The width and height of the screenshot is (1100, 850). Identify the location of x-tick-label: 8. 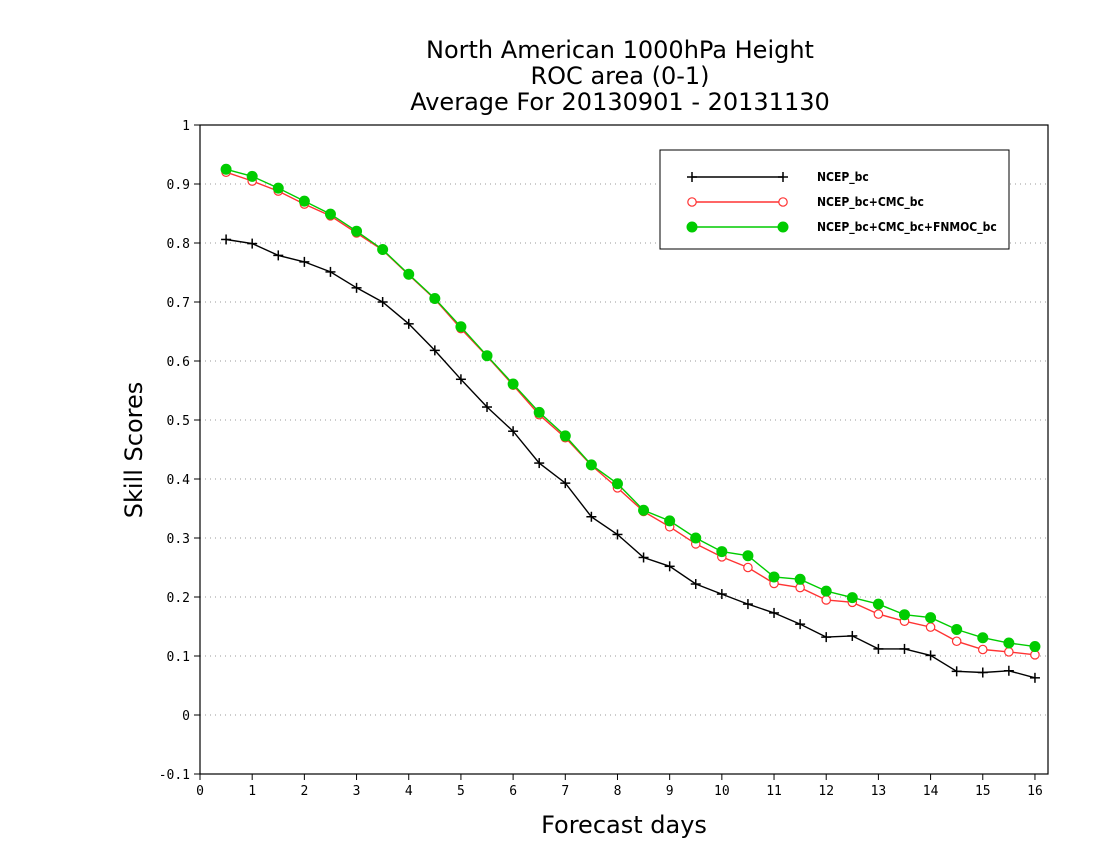
(618, 791).